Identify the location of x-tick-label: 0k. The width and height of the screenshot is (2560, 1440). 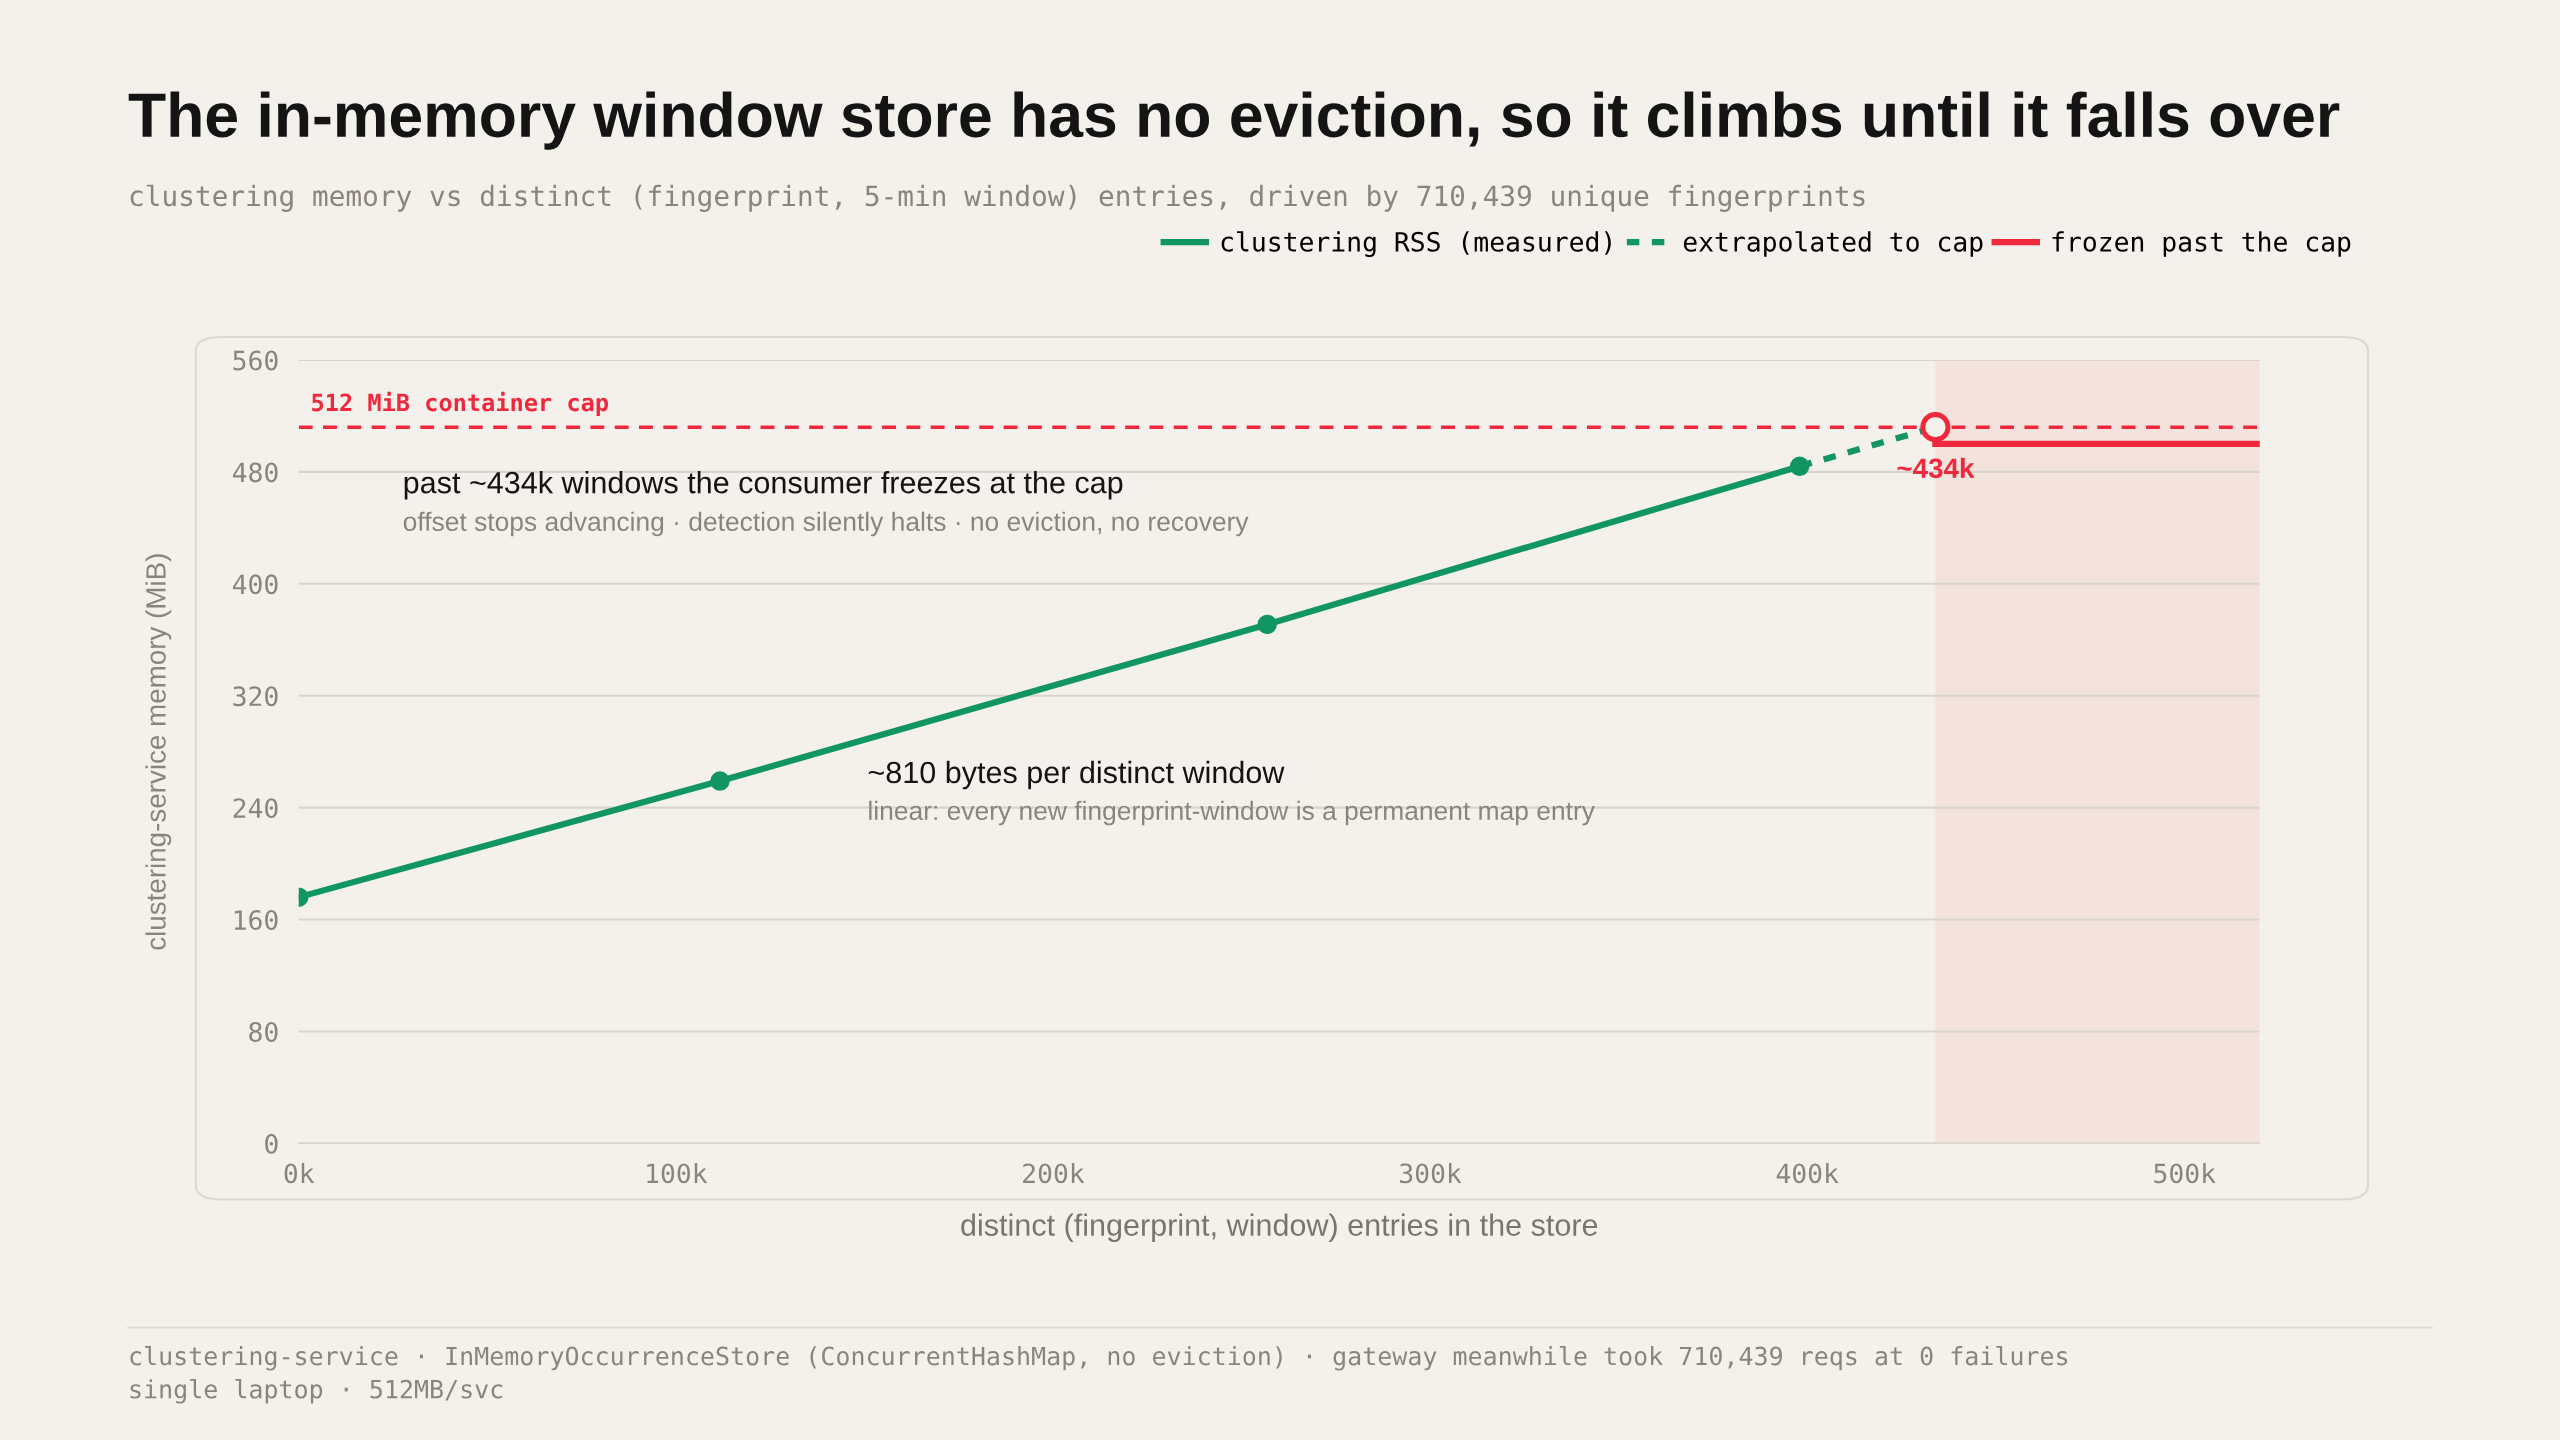
(299, 1173).